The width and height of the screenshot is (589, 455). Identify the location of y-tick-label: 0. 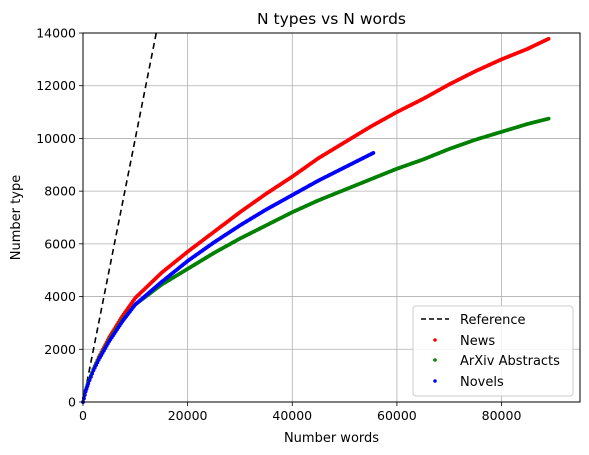
(72, 402).